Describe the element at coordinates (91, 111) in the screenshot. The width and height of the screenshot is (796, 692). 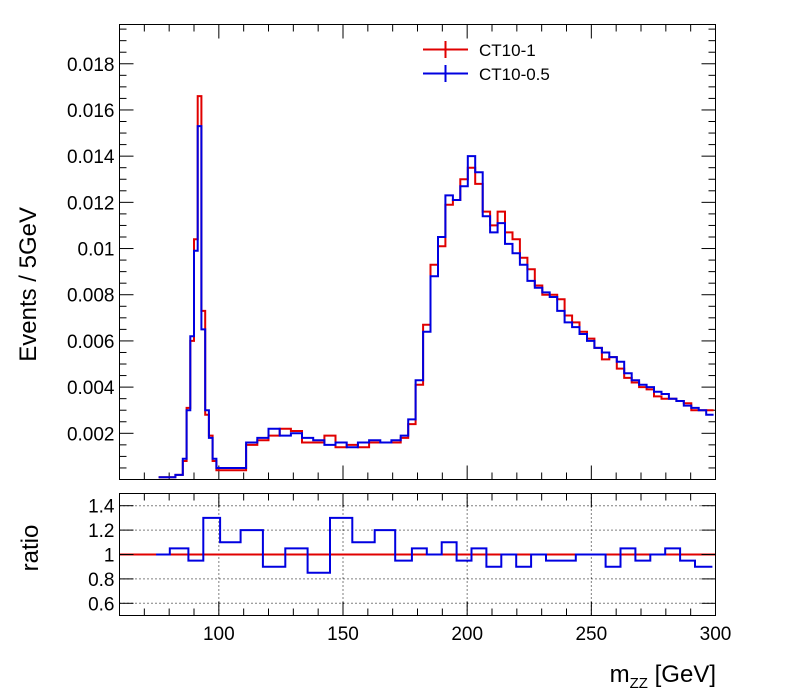
I see `main-y-tick-label: 0.016` at that location.